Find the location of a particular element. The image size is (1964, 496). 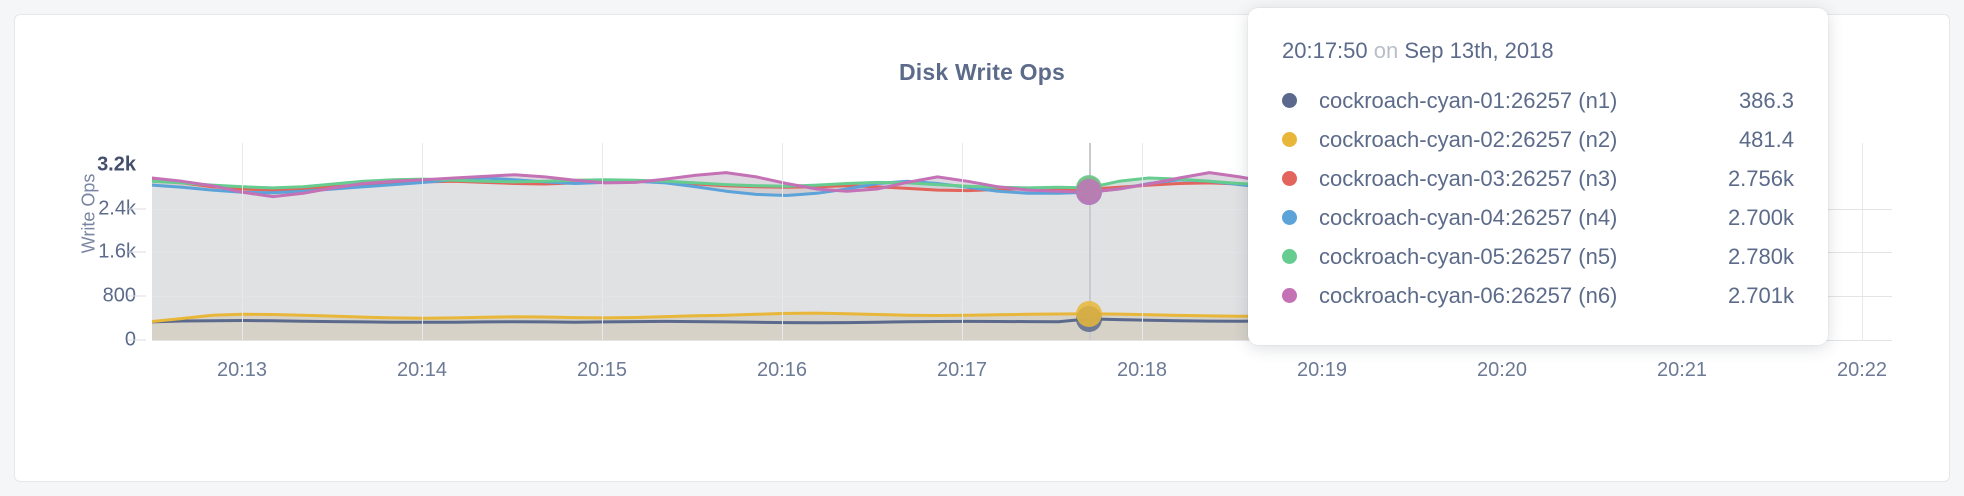

tooltip-on-word: on is located at coordinates (1386, 50).